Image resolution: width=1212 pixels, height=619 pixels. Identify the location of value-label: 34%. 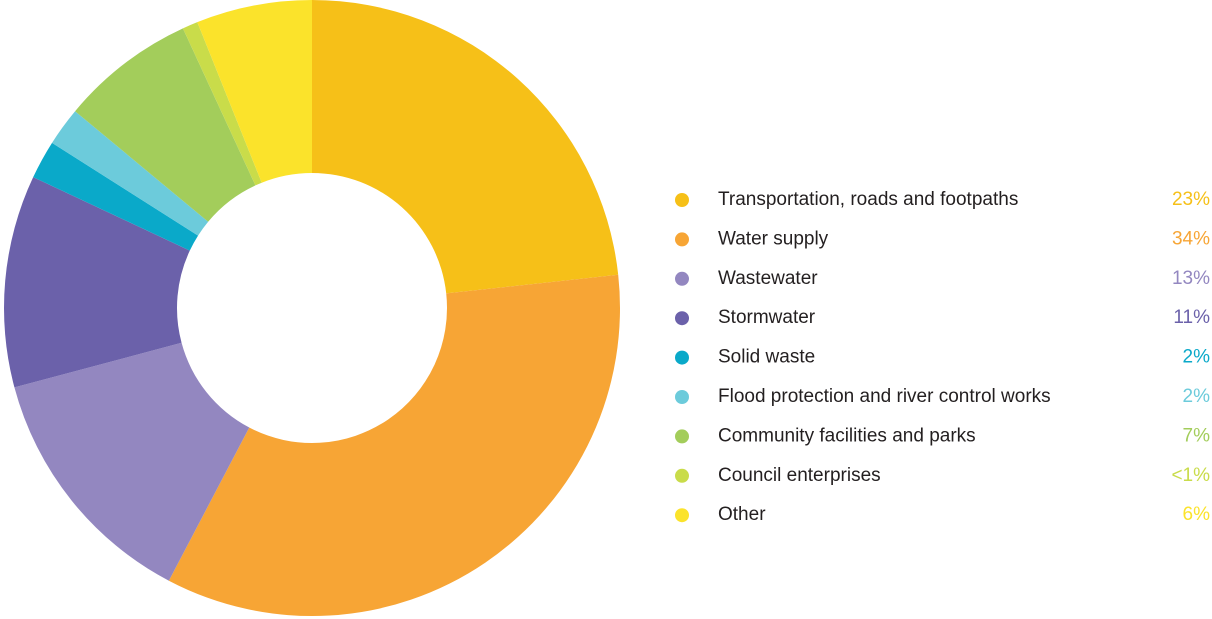
(1191, 238).